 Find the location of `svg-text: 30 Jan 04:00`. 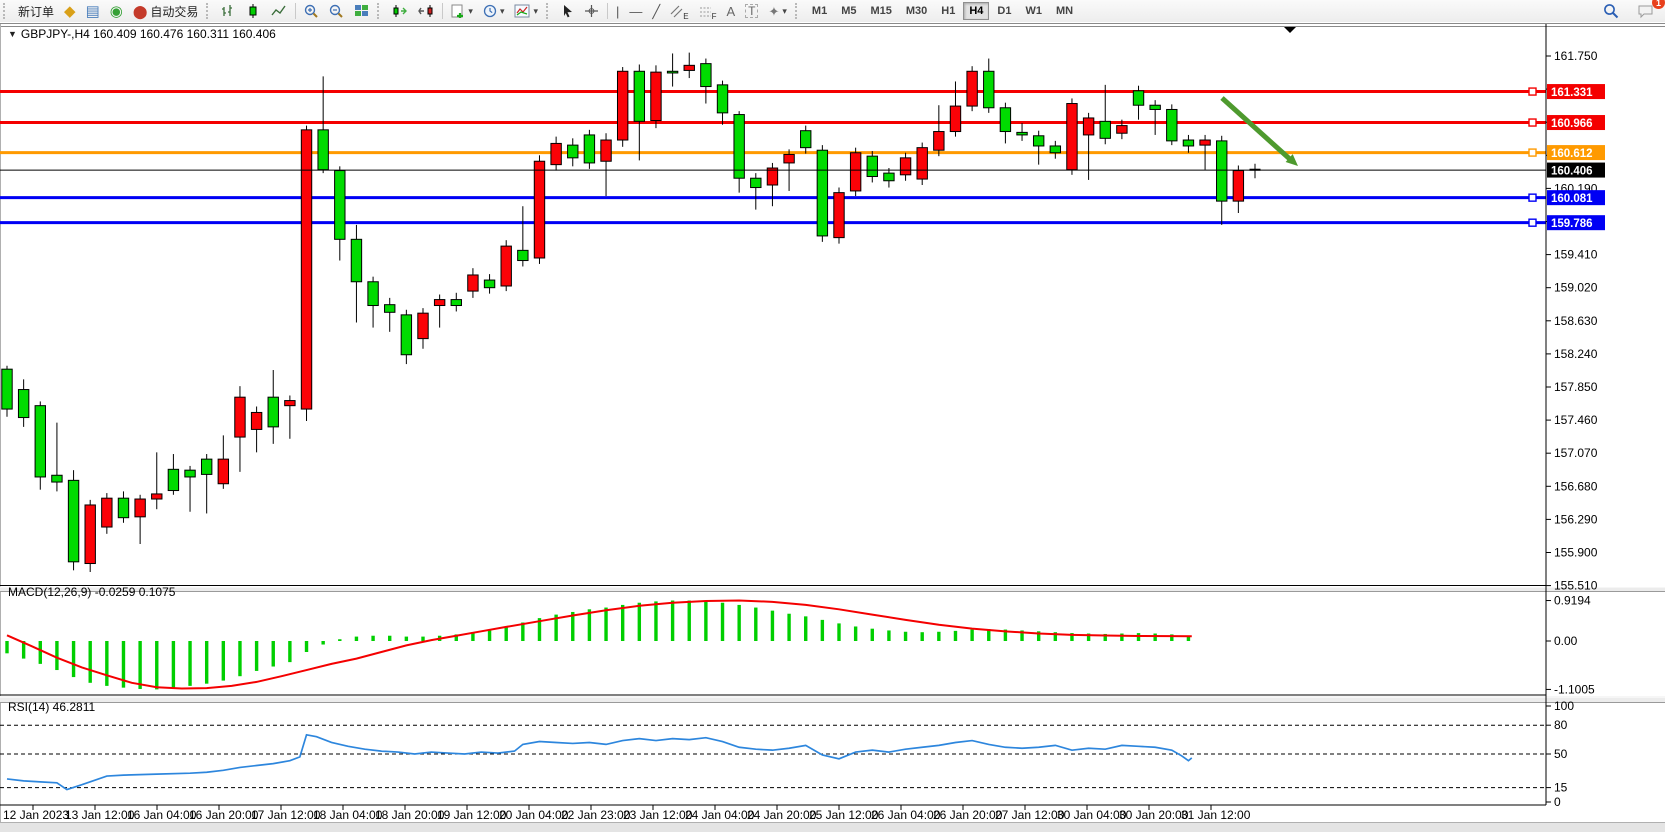

svg-text: 30 Jan 04:00 is located at coordinates (1092, 815).